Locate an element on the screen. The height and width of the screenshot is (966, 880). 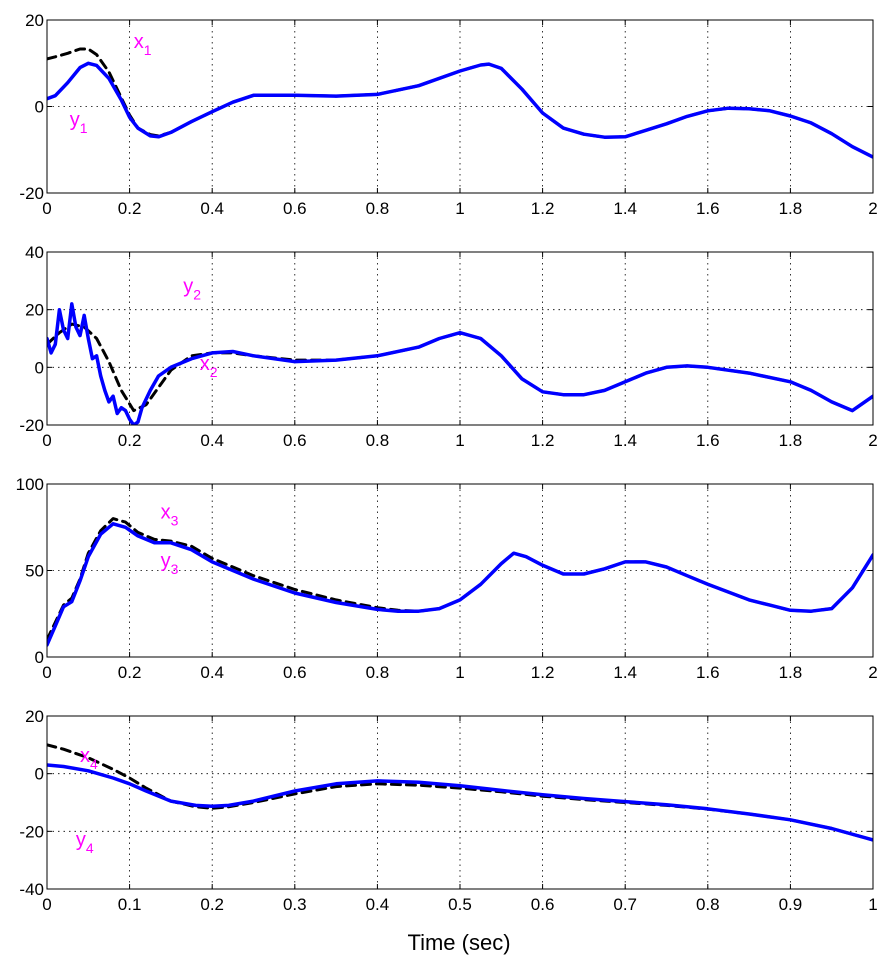
series-annotation: x2 is located at coordinates (209, 366).